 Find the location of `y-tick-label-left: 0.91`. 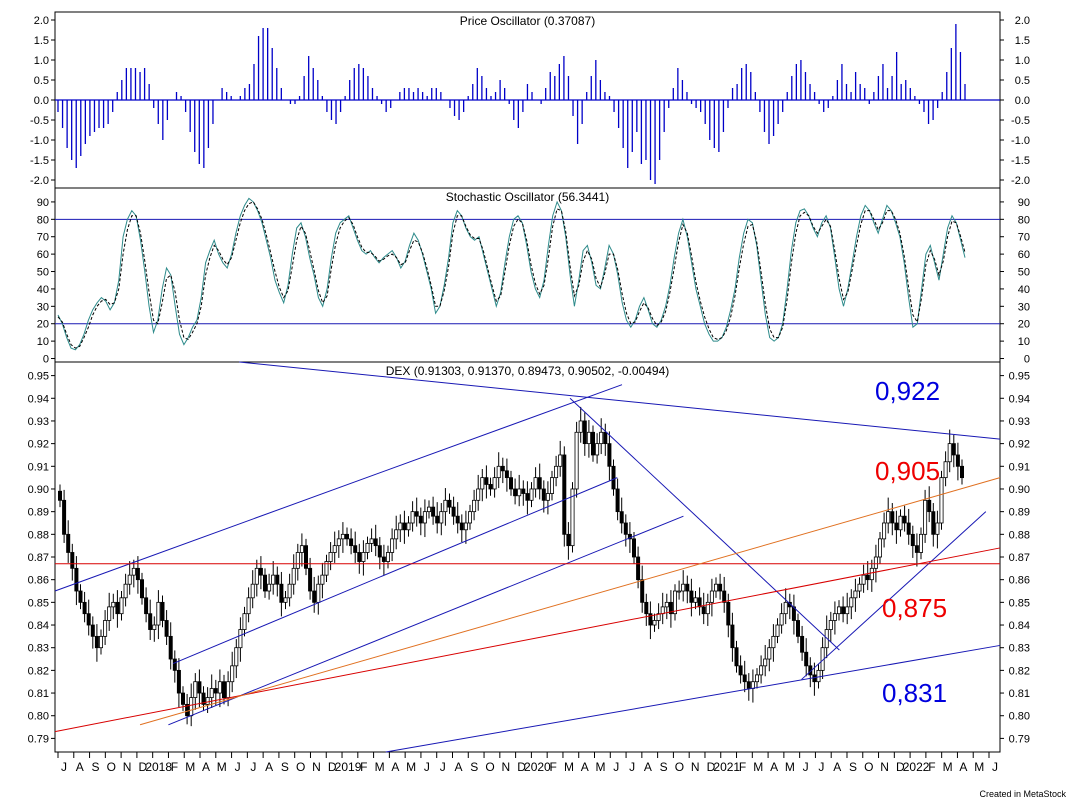

y-tick-label-left: 0.91 is located at coordinates (38, 467).